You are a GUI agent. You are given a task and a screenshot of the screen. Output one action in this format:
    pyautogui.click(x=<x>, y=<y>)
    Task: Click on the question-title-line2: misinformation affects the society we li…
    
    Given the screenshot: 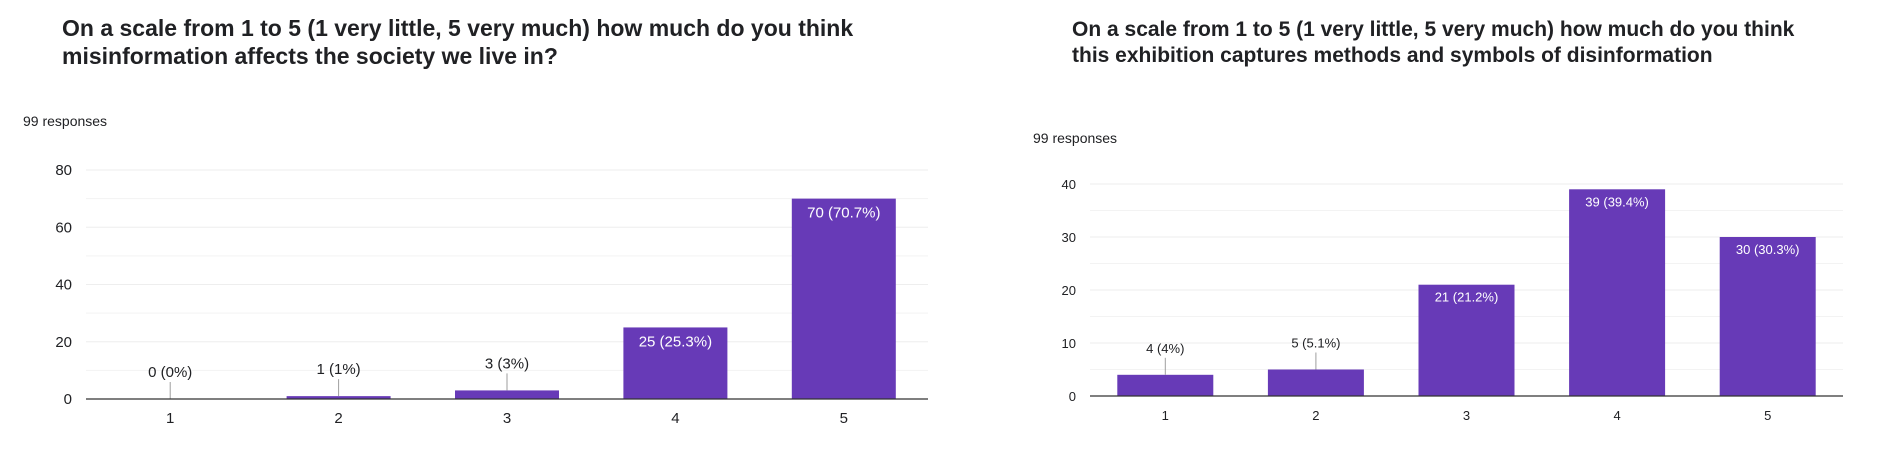 What is the action you would take?
    pyautogui.click(x=310, y=56)
    